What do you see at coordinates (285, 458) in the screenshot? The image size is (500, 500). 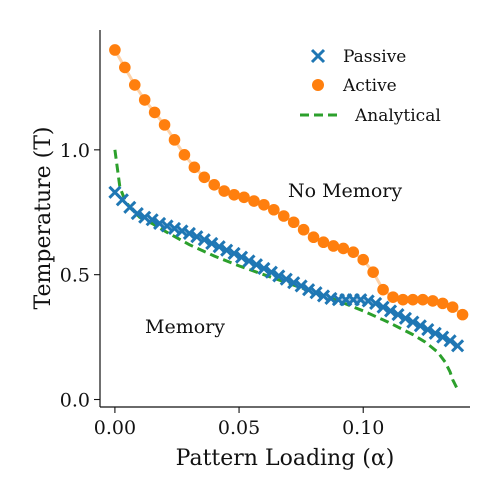 I see `x-axis-title: Pattern Loading (α)` at bounding box center [285, 458].